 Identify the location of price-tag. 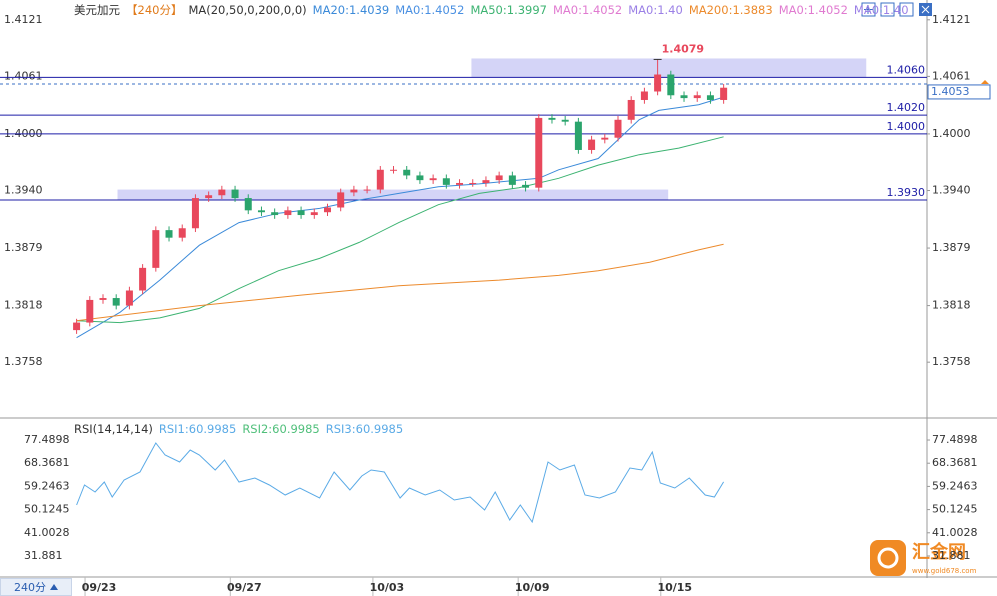
(959, 92).